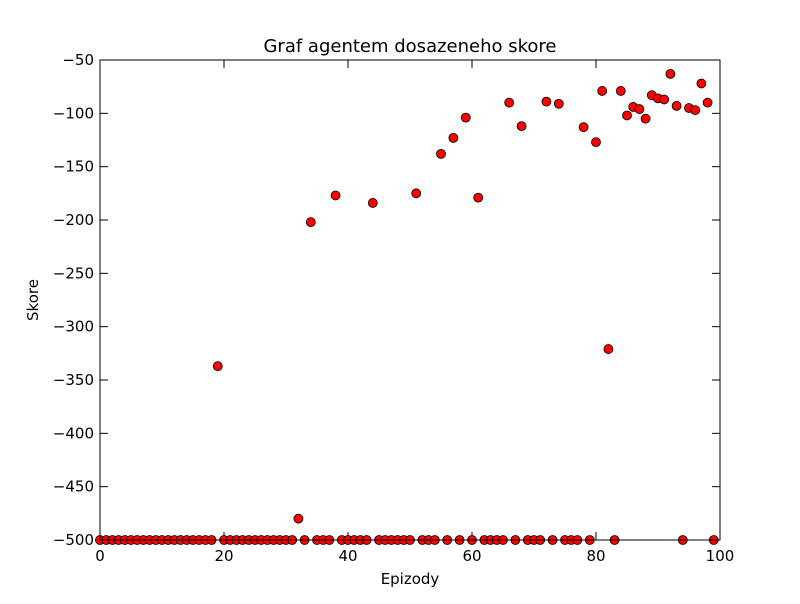 Image resolution: width=800 pixels, height=604 pixels. Describe the element at coordinates (73, 327) in the screenshot. I see `y-tick-label: −300` at that location.